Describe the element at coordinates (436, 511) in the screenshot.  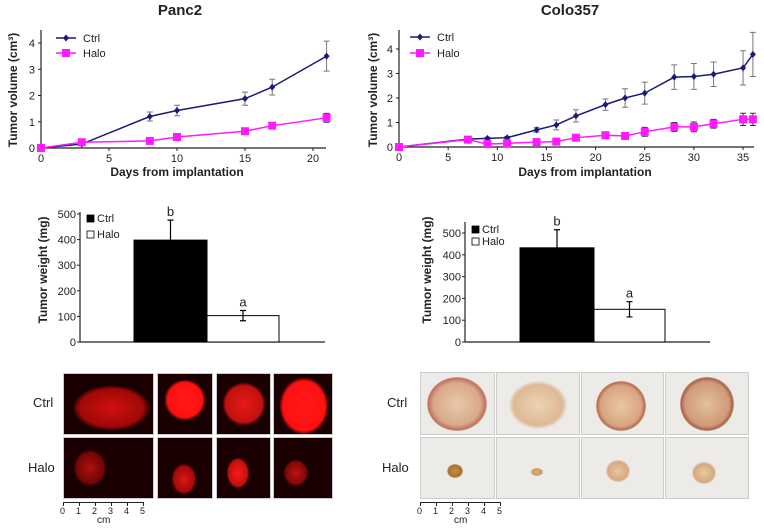
I see `scale-tick-label: 1` at that location.